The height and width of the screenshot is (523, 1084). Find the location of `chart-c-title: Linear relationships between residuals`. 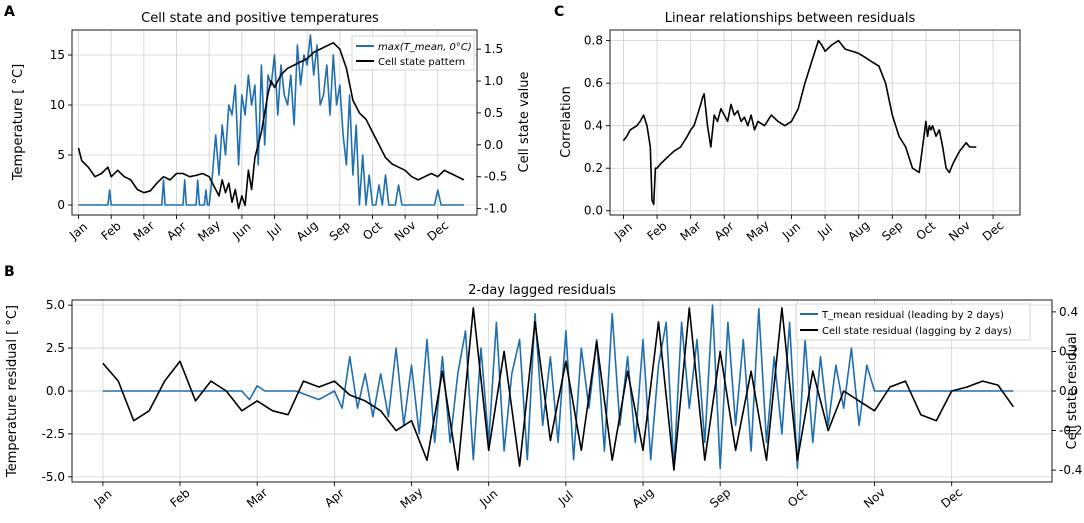

chart-c-title: Linear relationships between residuals is located at coordinates (790, 18).